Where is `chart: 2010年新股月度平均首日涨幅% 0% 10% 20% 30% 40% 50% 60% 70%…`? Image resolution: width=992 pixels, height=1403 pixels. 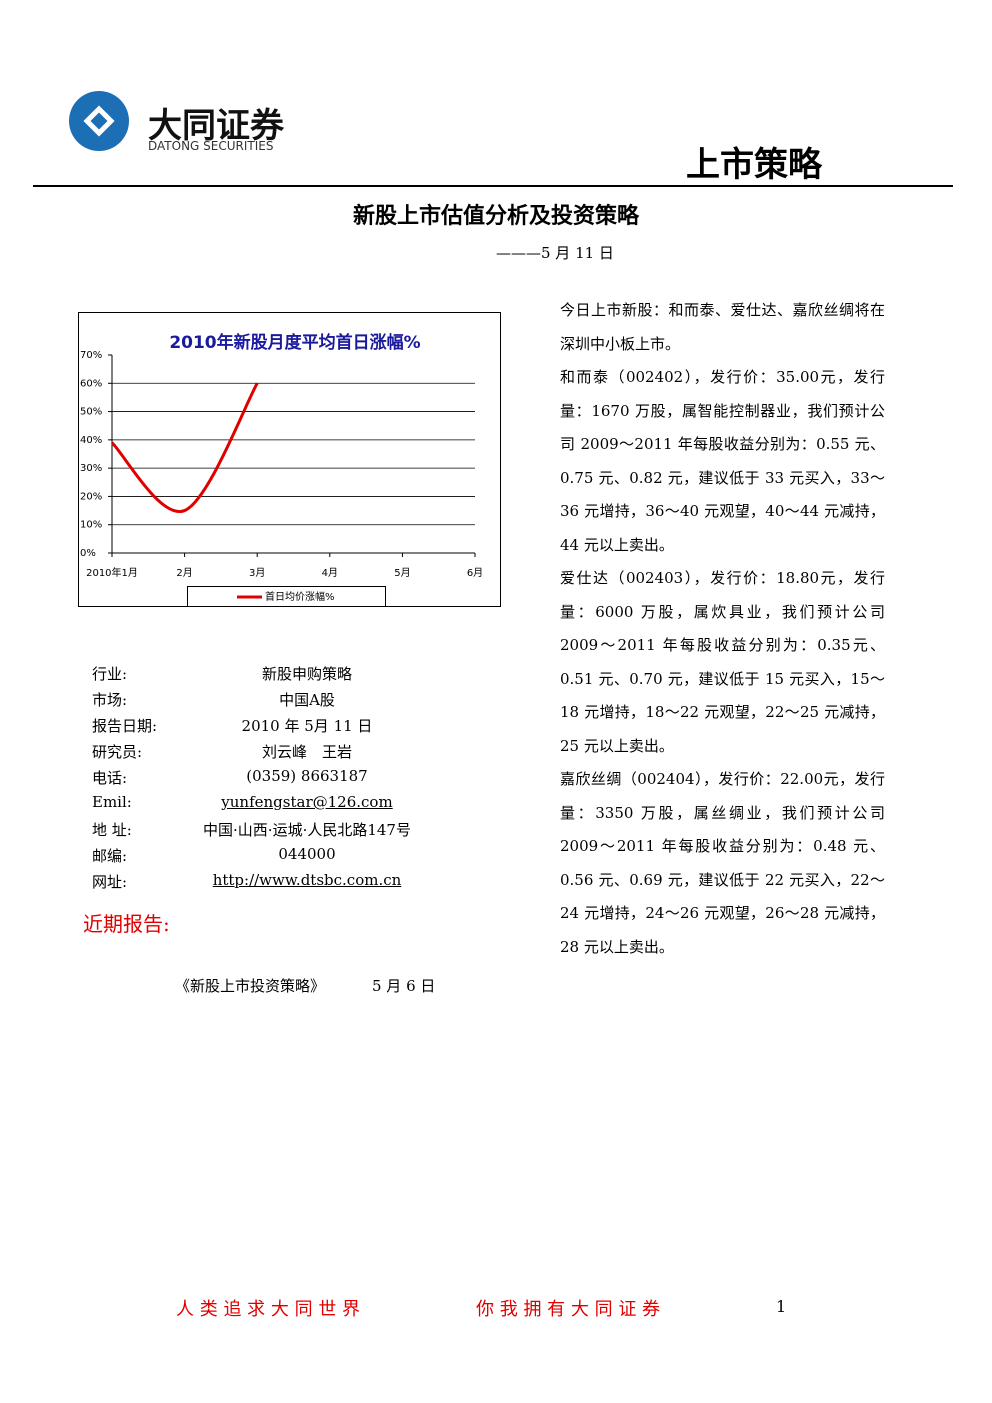 chart: 2010年新股月度平均首日涨幅% 0% 10% 20% 30% 40% 50% 60% 70%… is located at coordinates (289, 459).